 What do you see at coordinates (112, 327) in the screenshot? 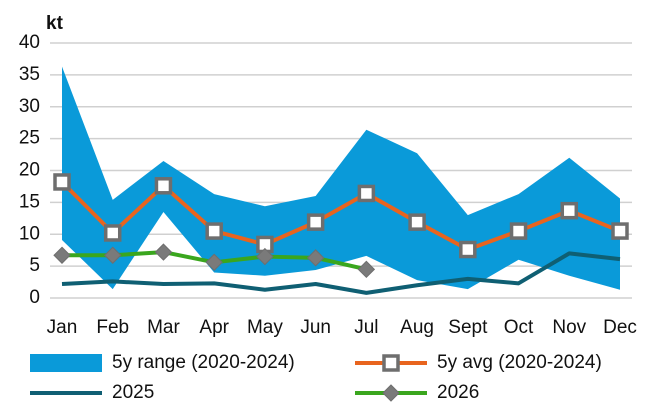
I see `x-tick-label: Feb` at bounding box center [112, 327].